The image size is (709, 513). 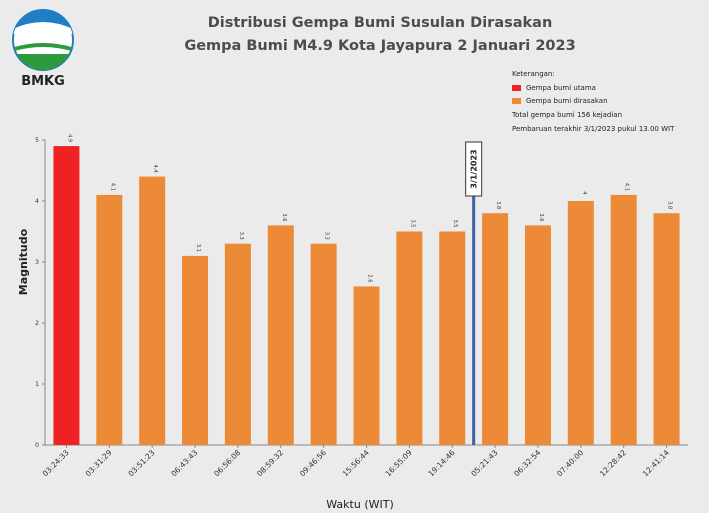 What do you see at coordinates (37, 323) in the screenshot?
I see `y-tick-label: 2` at bounding box center [37, 323].